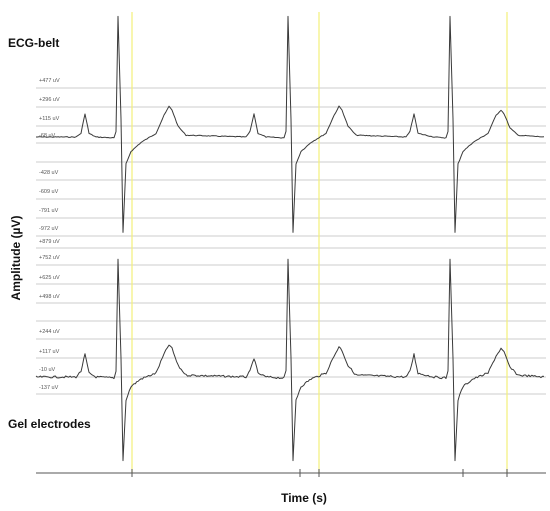 The image size is (550, 511). What do you see at coordinates (49, 242) in the screenshot?
I see `gel-electrodes-tick-label-1: +879 uV` at bounding box center [49, 242].